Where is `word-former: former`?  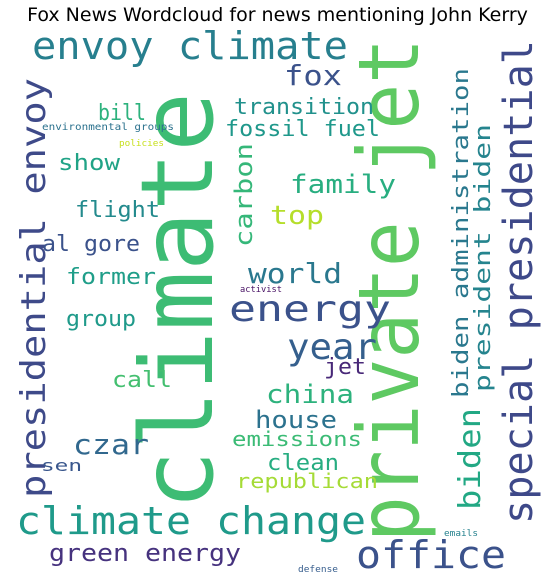 word-former: former is located at coordinates (111, 277).